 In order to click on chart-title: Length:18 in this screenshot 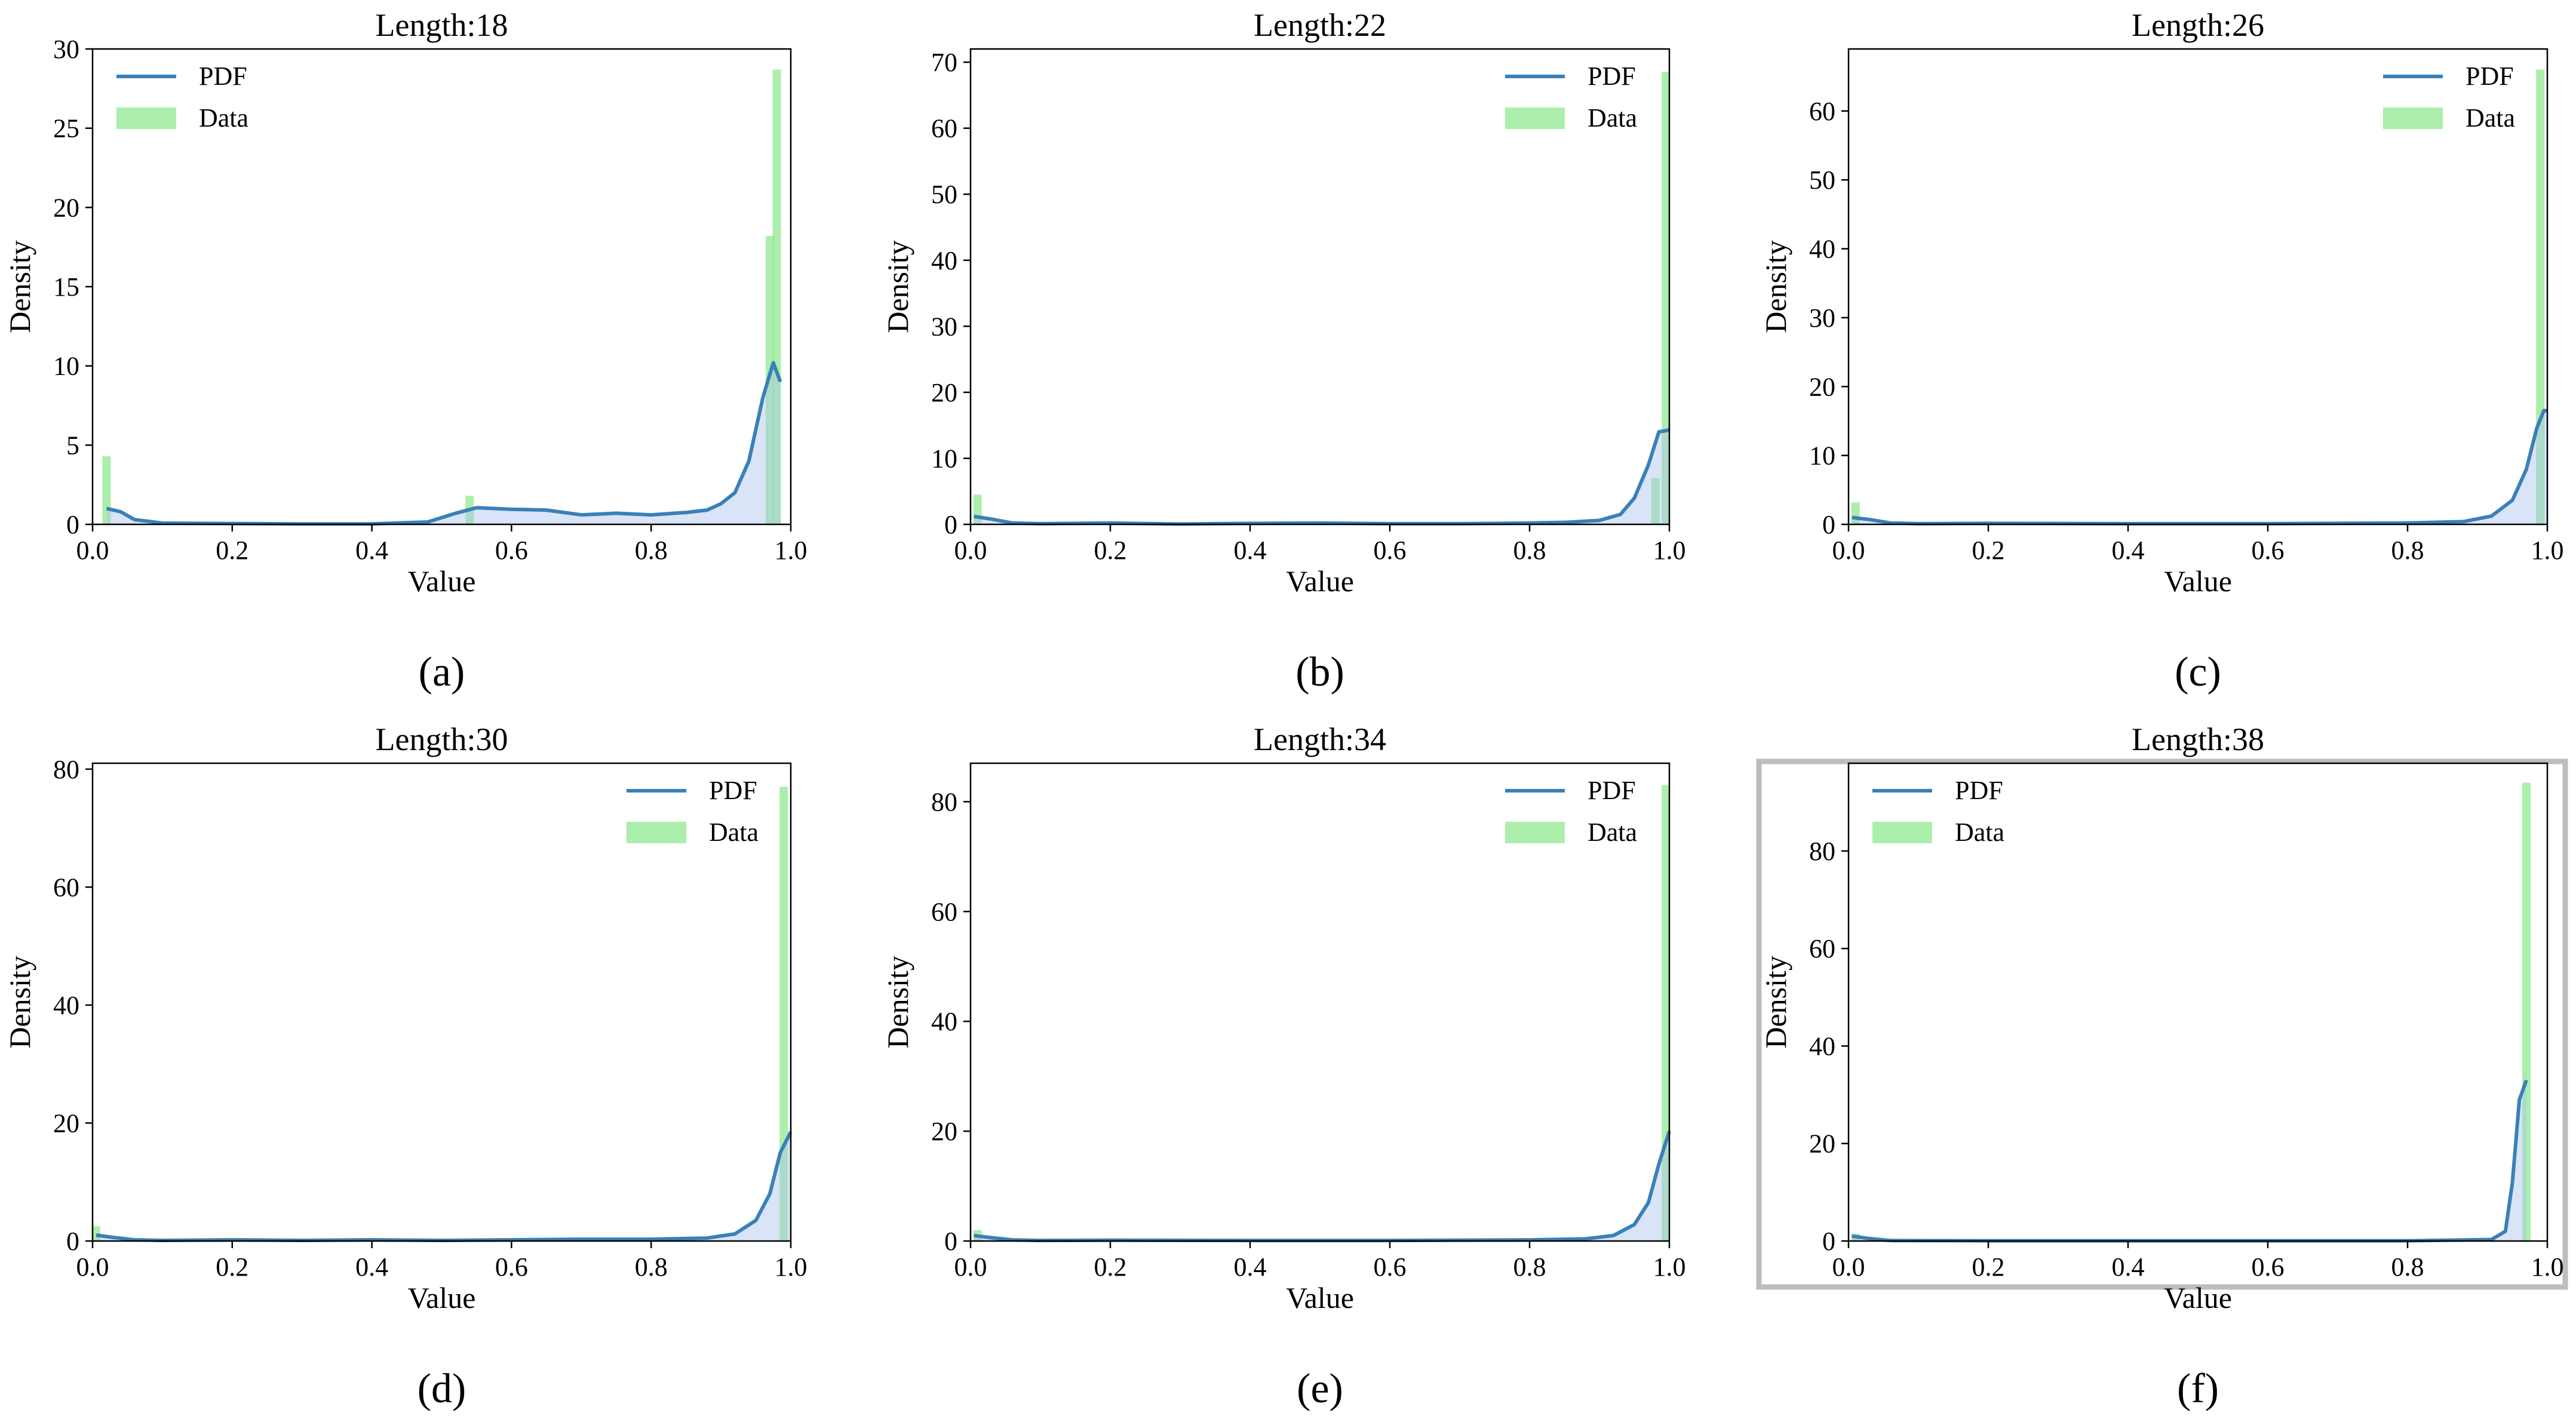, I will do `click(442, 25)`.